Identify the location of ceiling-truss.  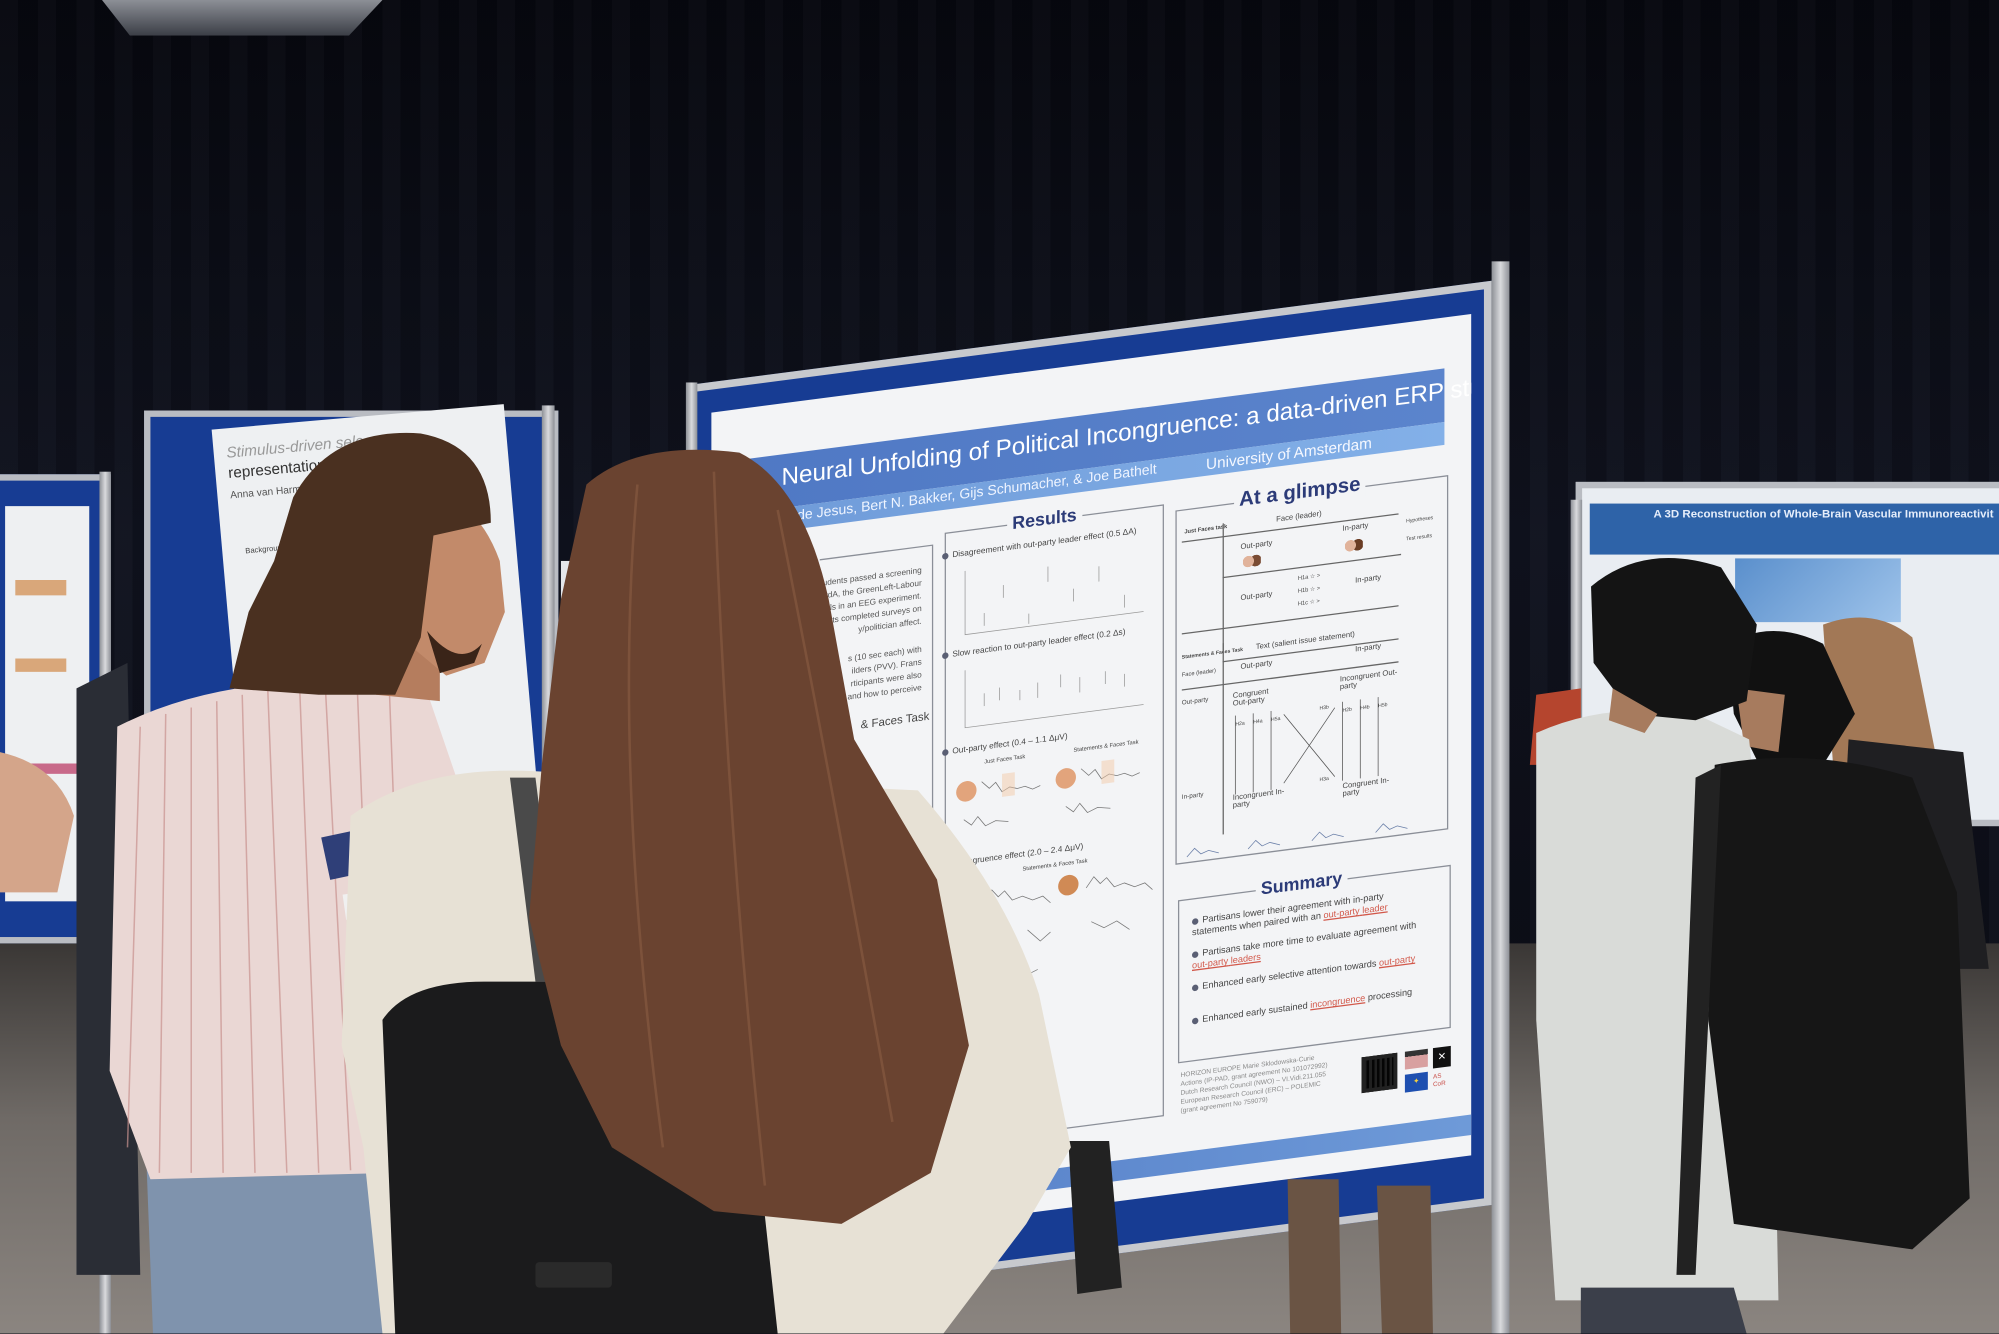
(242, 18).